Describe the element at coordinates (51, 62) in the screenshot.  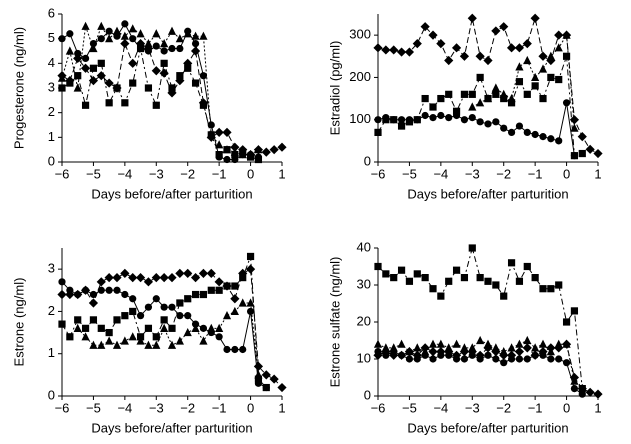
I see `y-tick-label: 4` at that location.